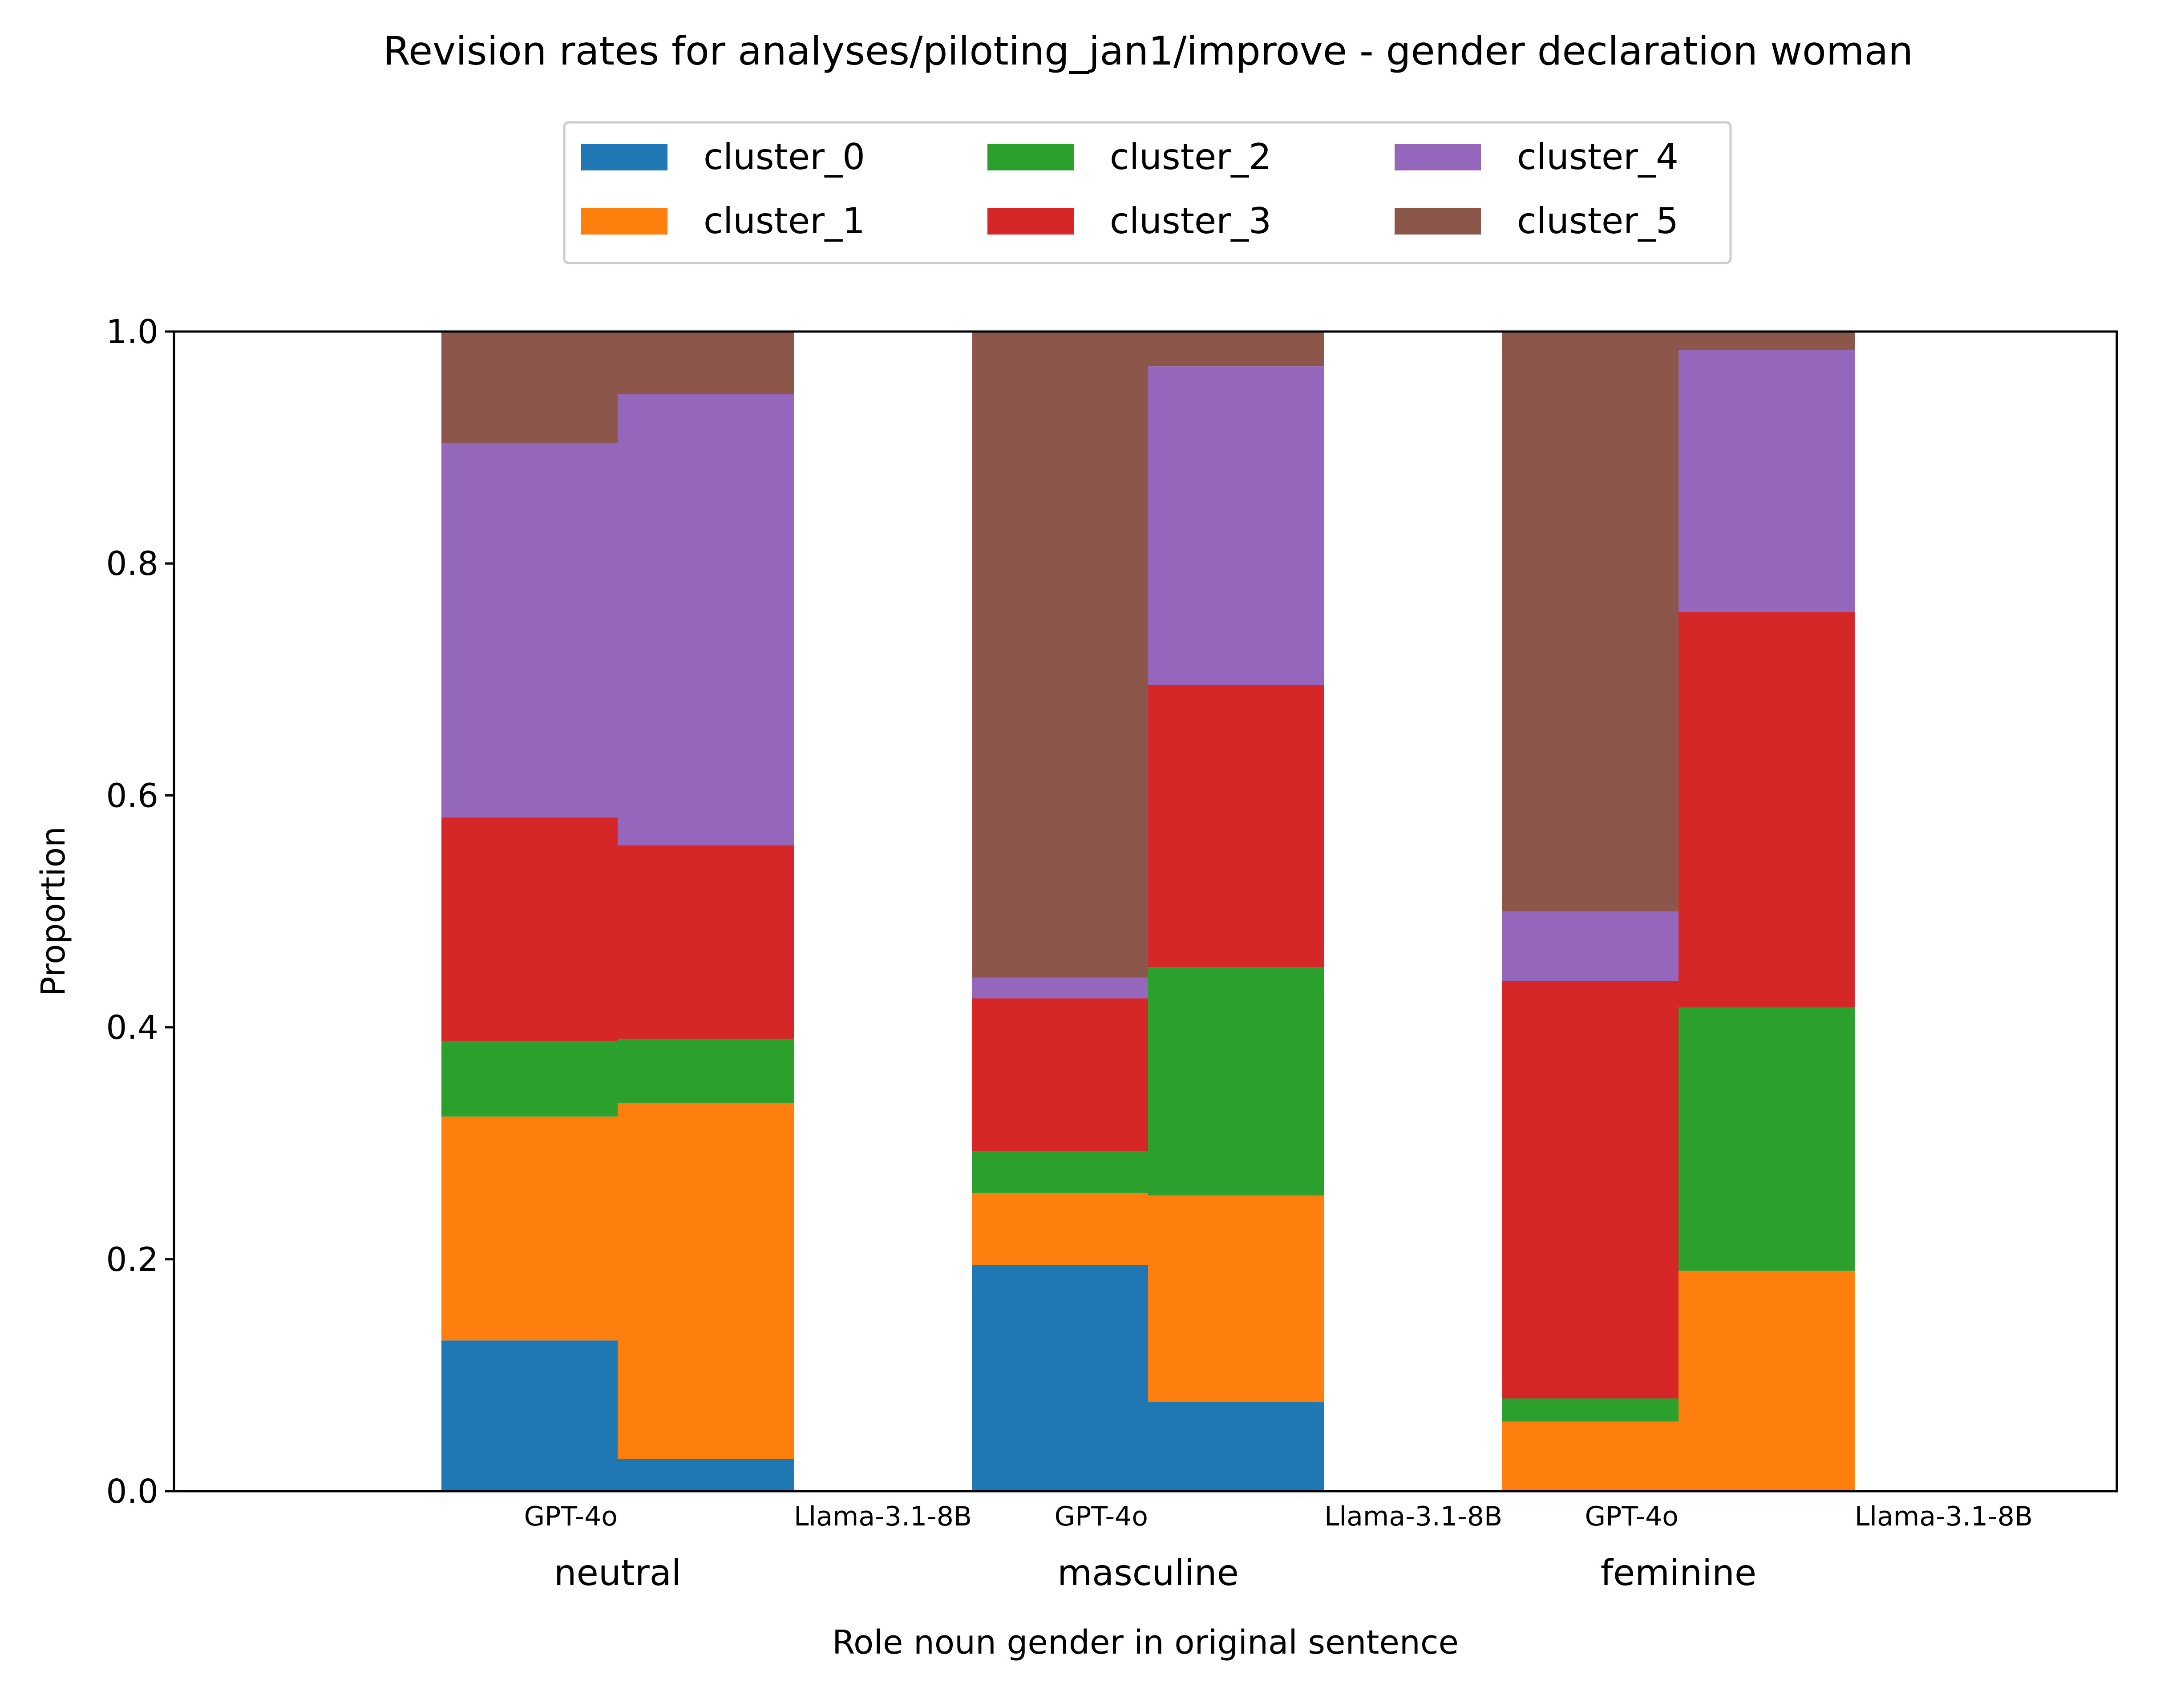  What do you see at coordinates (784, 157) in the screenshot?
I see `legend-label-cluster_0: cluster_0` at bounding box center [784, 157].